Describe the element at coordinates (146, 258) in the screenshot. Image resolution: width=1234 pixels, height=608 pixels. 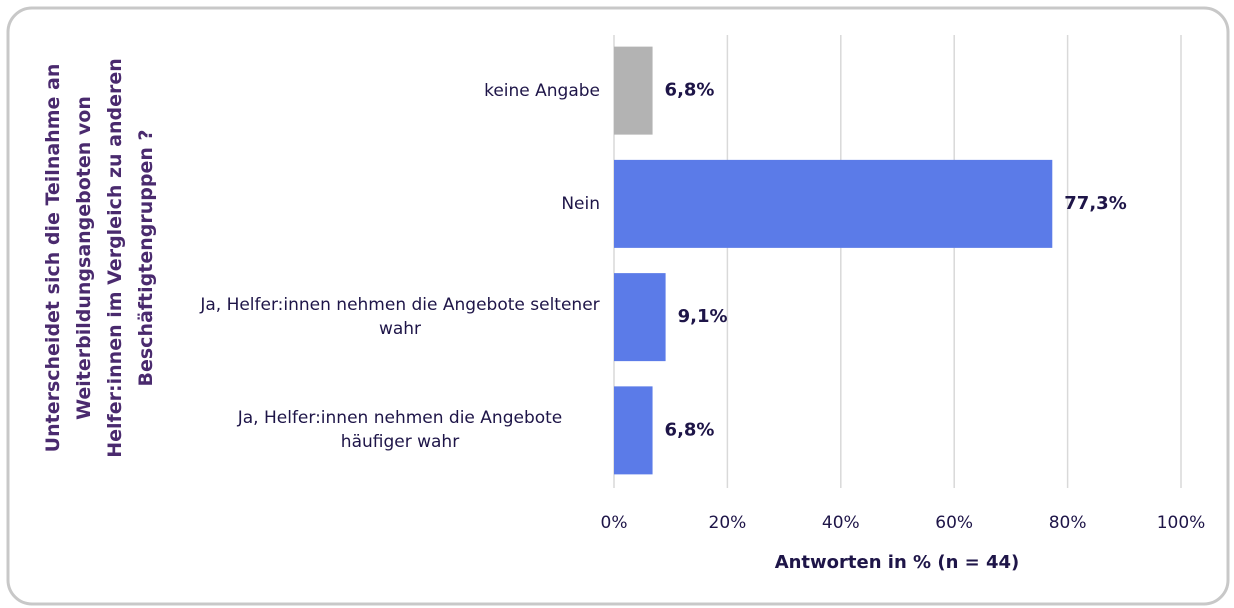
I see `y-axis-title-line: Beschäftigtengruppen ?` at that location.